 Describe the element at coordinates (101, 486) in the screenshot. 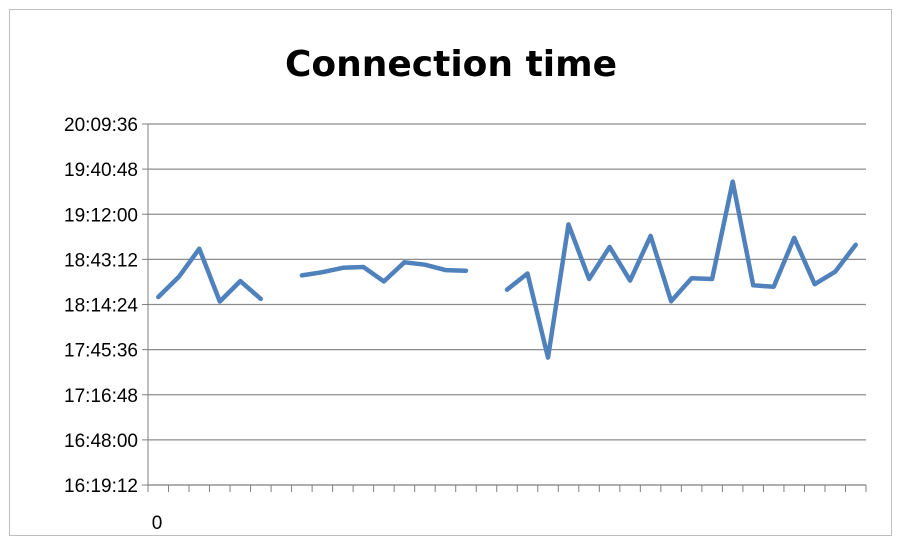

I see `y-tick-label: 16:19:12` at that location.